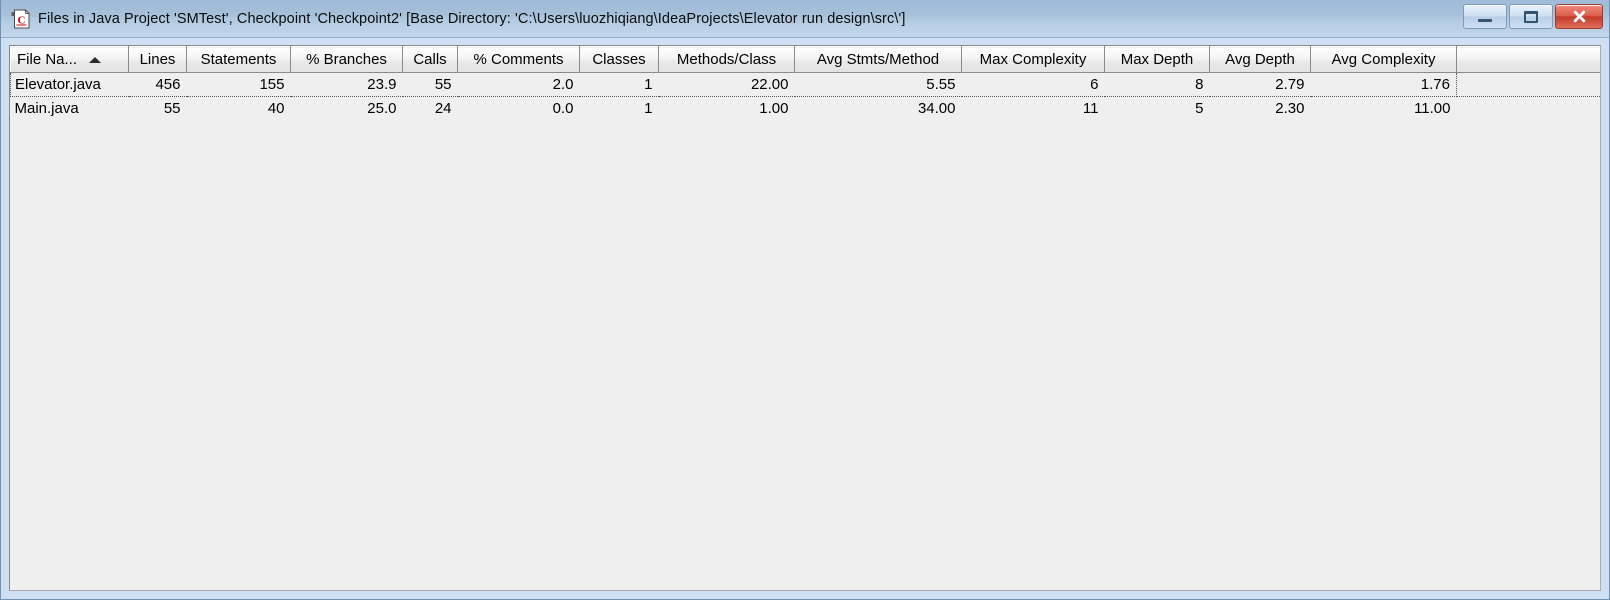  I want to click on cell-value: 11, so click(1033, 108).